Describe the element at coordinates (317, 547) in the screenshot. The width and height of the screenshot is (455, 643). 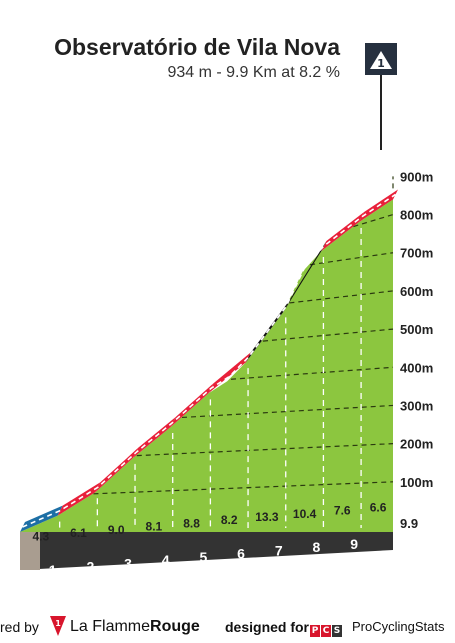
I see `km-marker-label: 8` at that location.